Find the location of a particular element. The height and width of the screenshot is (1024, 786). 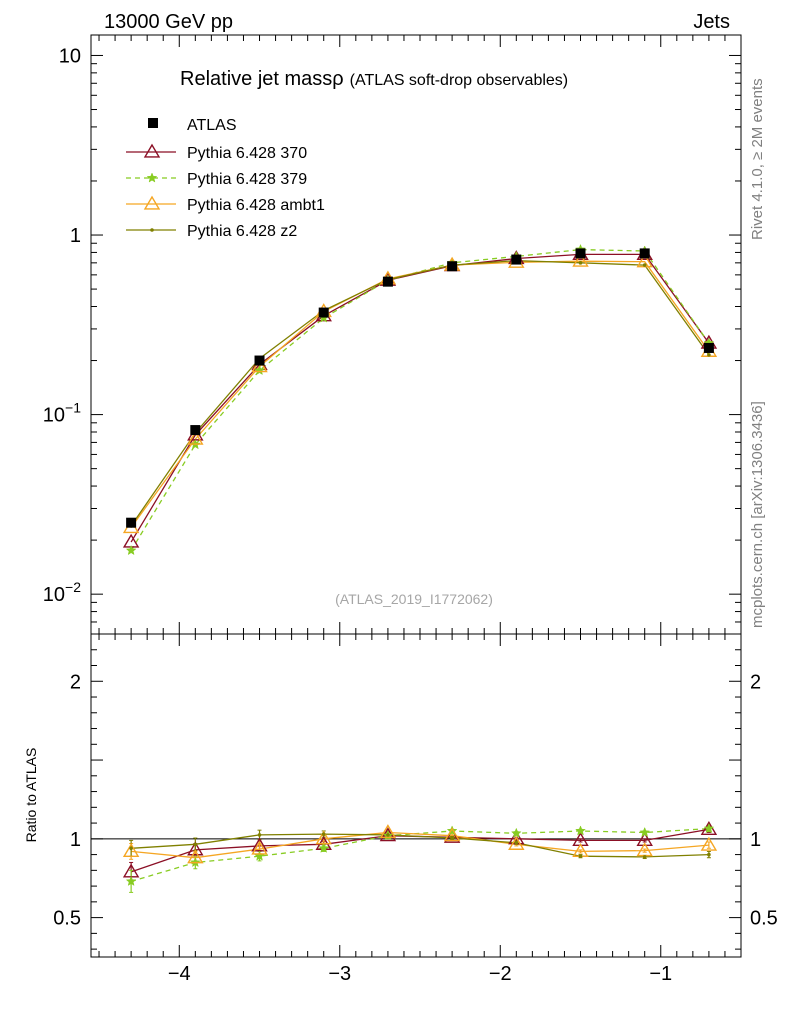

main-y-tick-label: 10⁻² is located at coordinates (62, 592).